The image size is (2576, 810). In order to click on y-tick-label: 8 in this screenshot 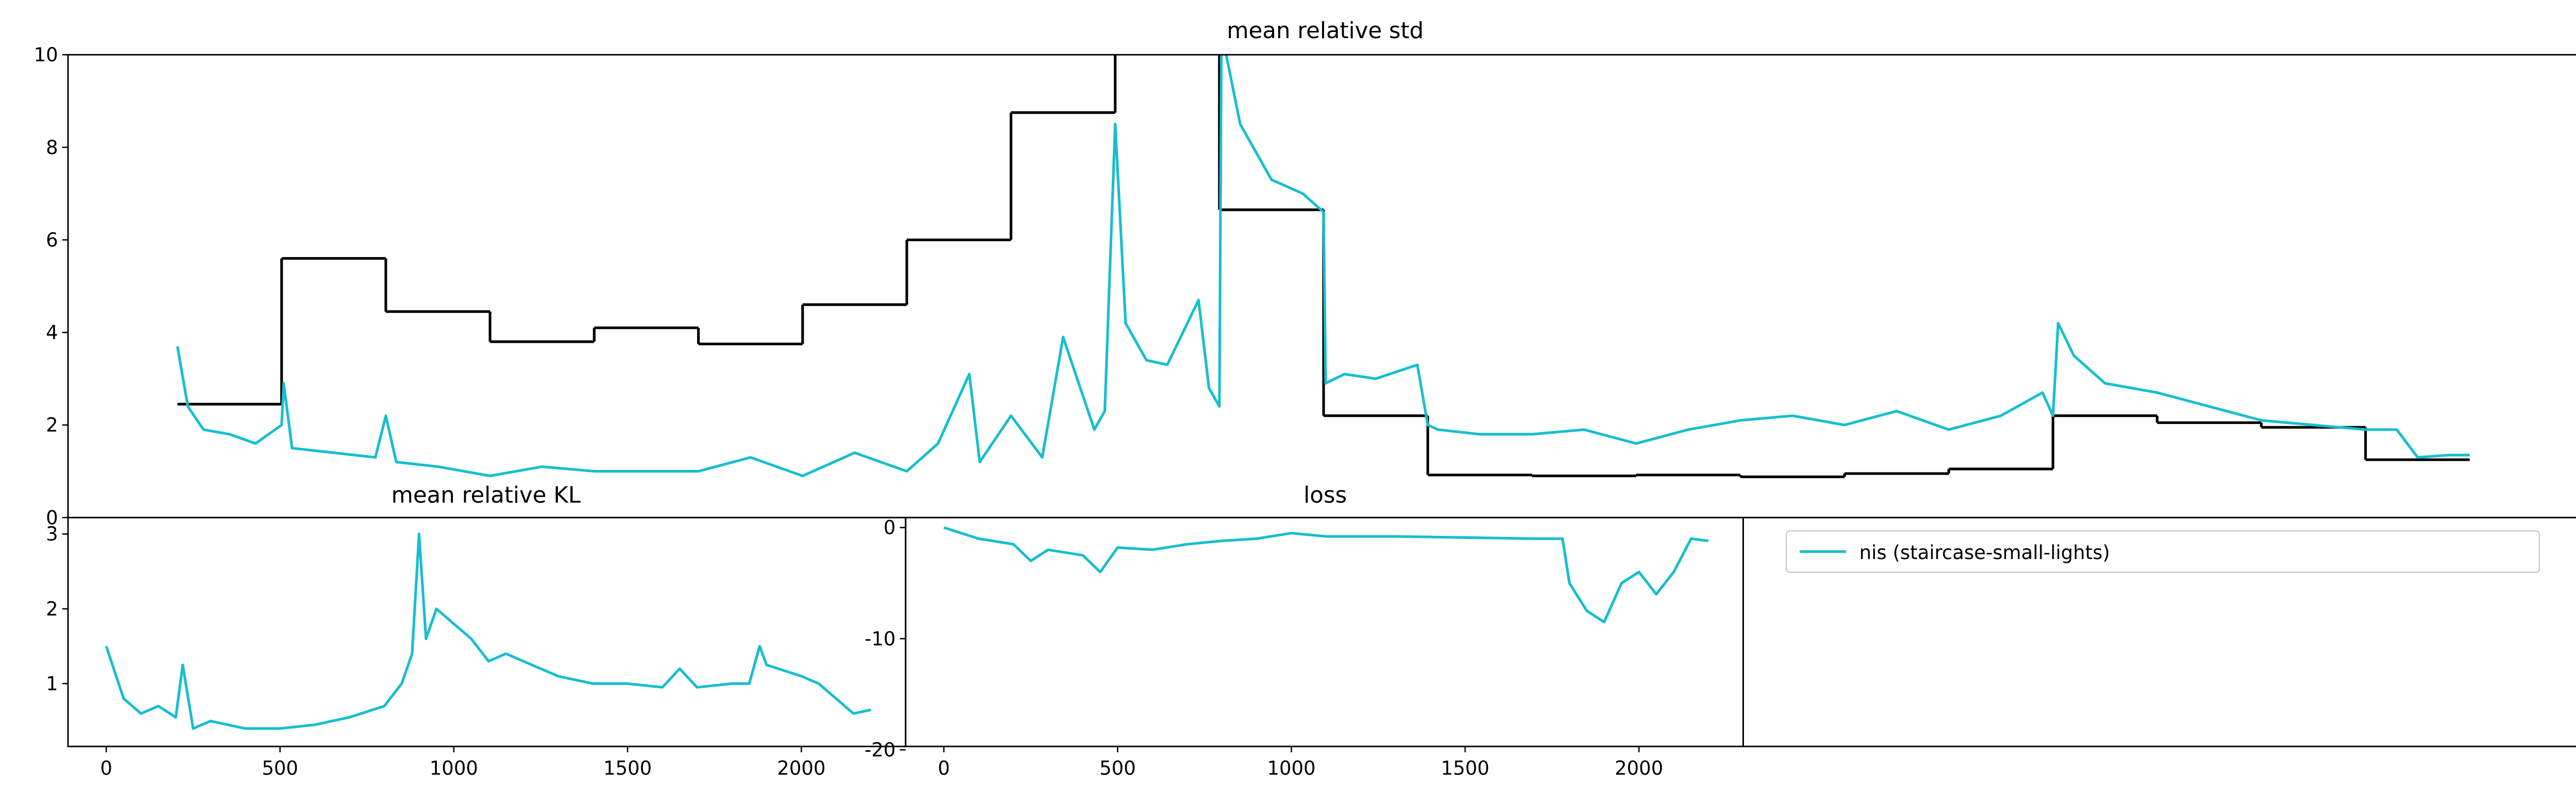, I will do `click(52, 148)`.